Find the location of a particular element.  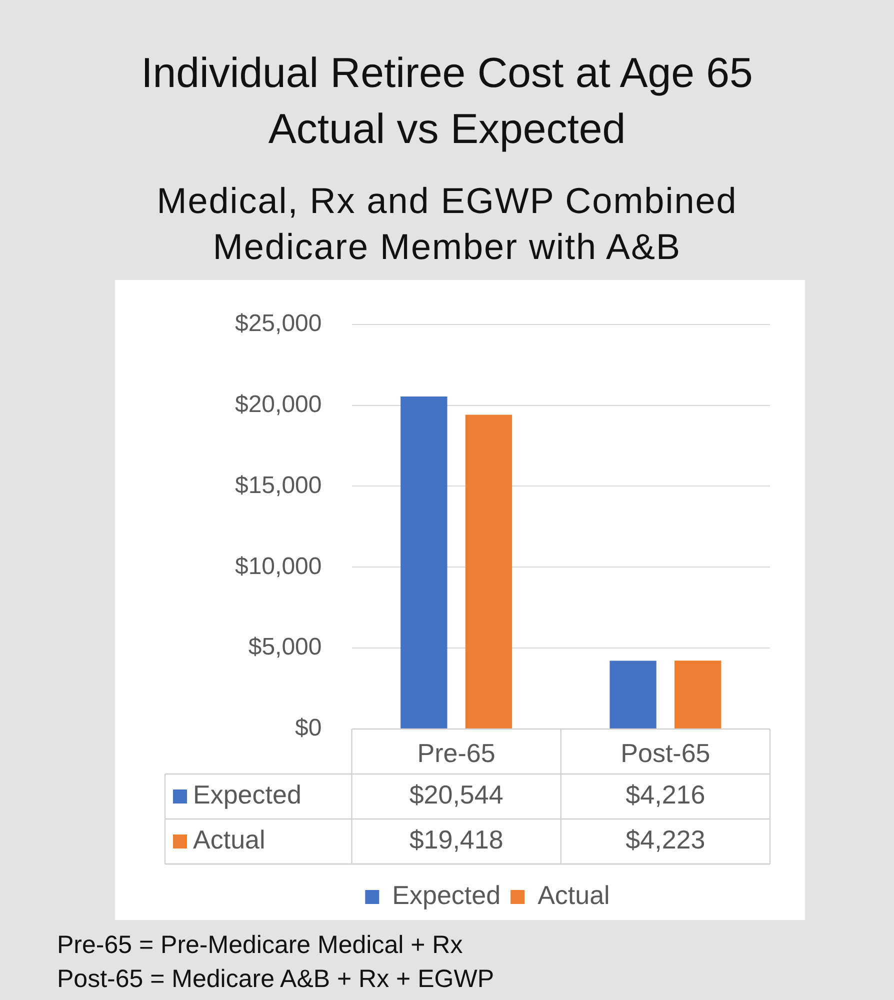

text: Post-65 = Medicare A&B + Rx + EGWP is located at coordinates (275, 979).